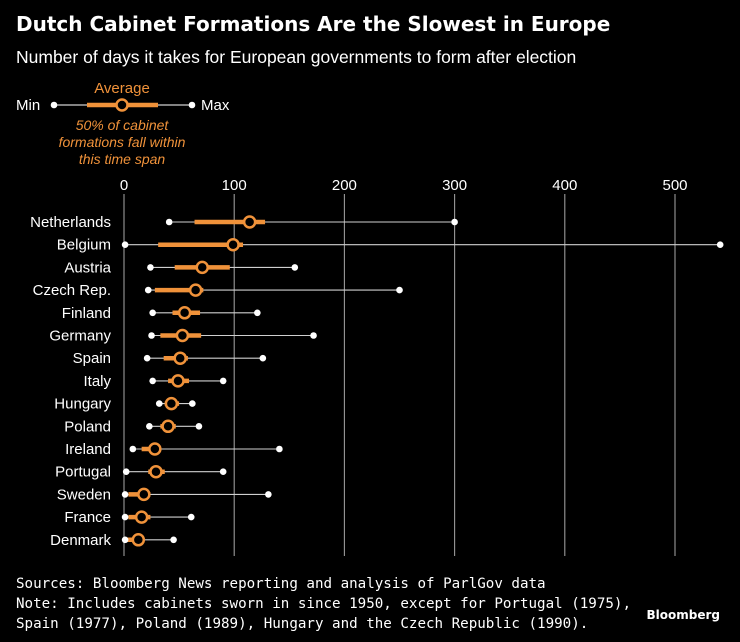 The width and height of the screenshot is (740, 642). Describe the element at coordinates (181, 267) in the screenshot. I see `country-row: Austria` at that location.